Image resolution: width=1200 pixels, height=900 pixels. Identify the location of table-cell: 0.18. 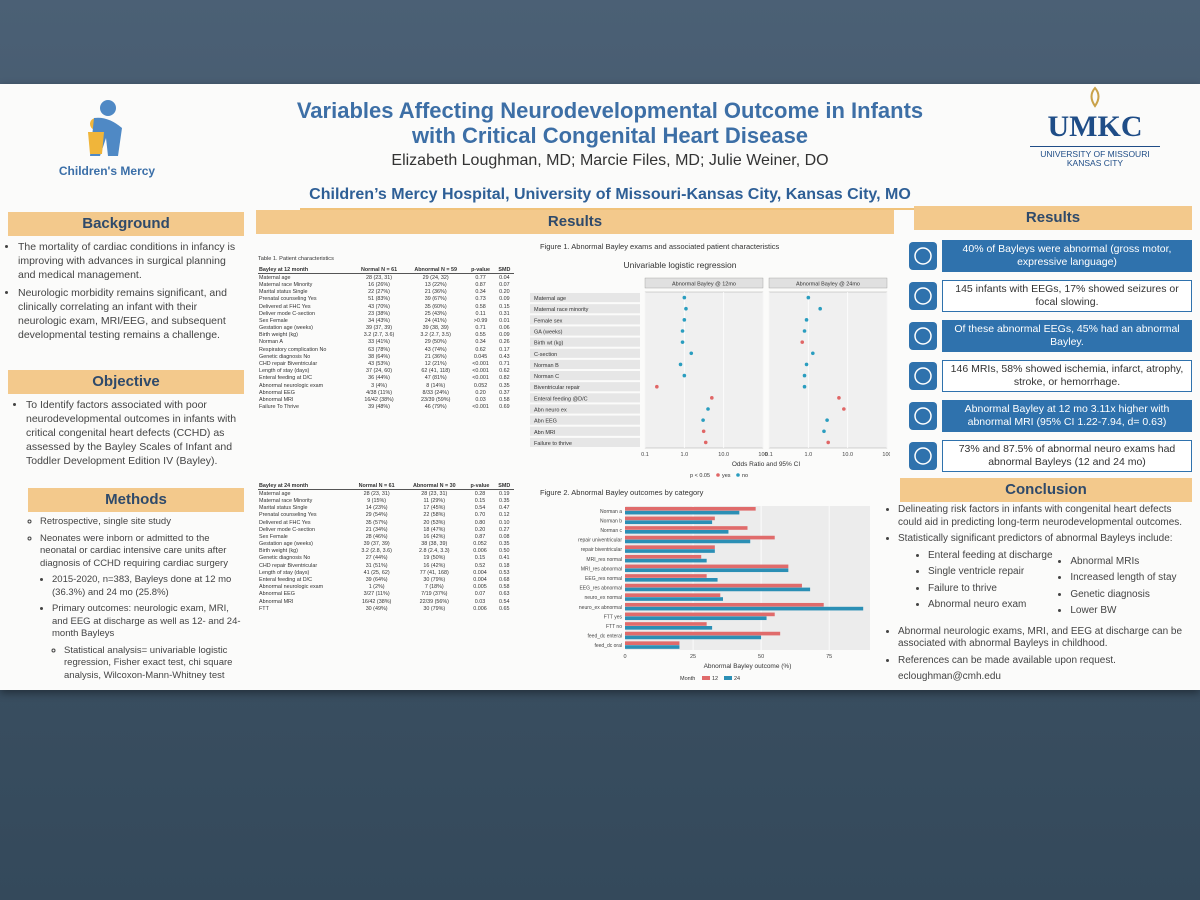
(504, 565).